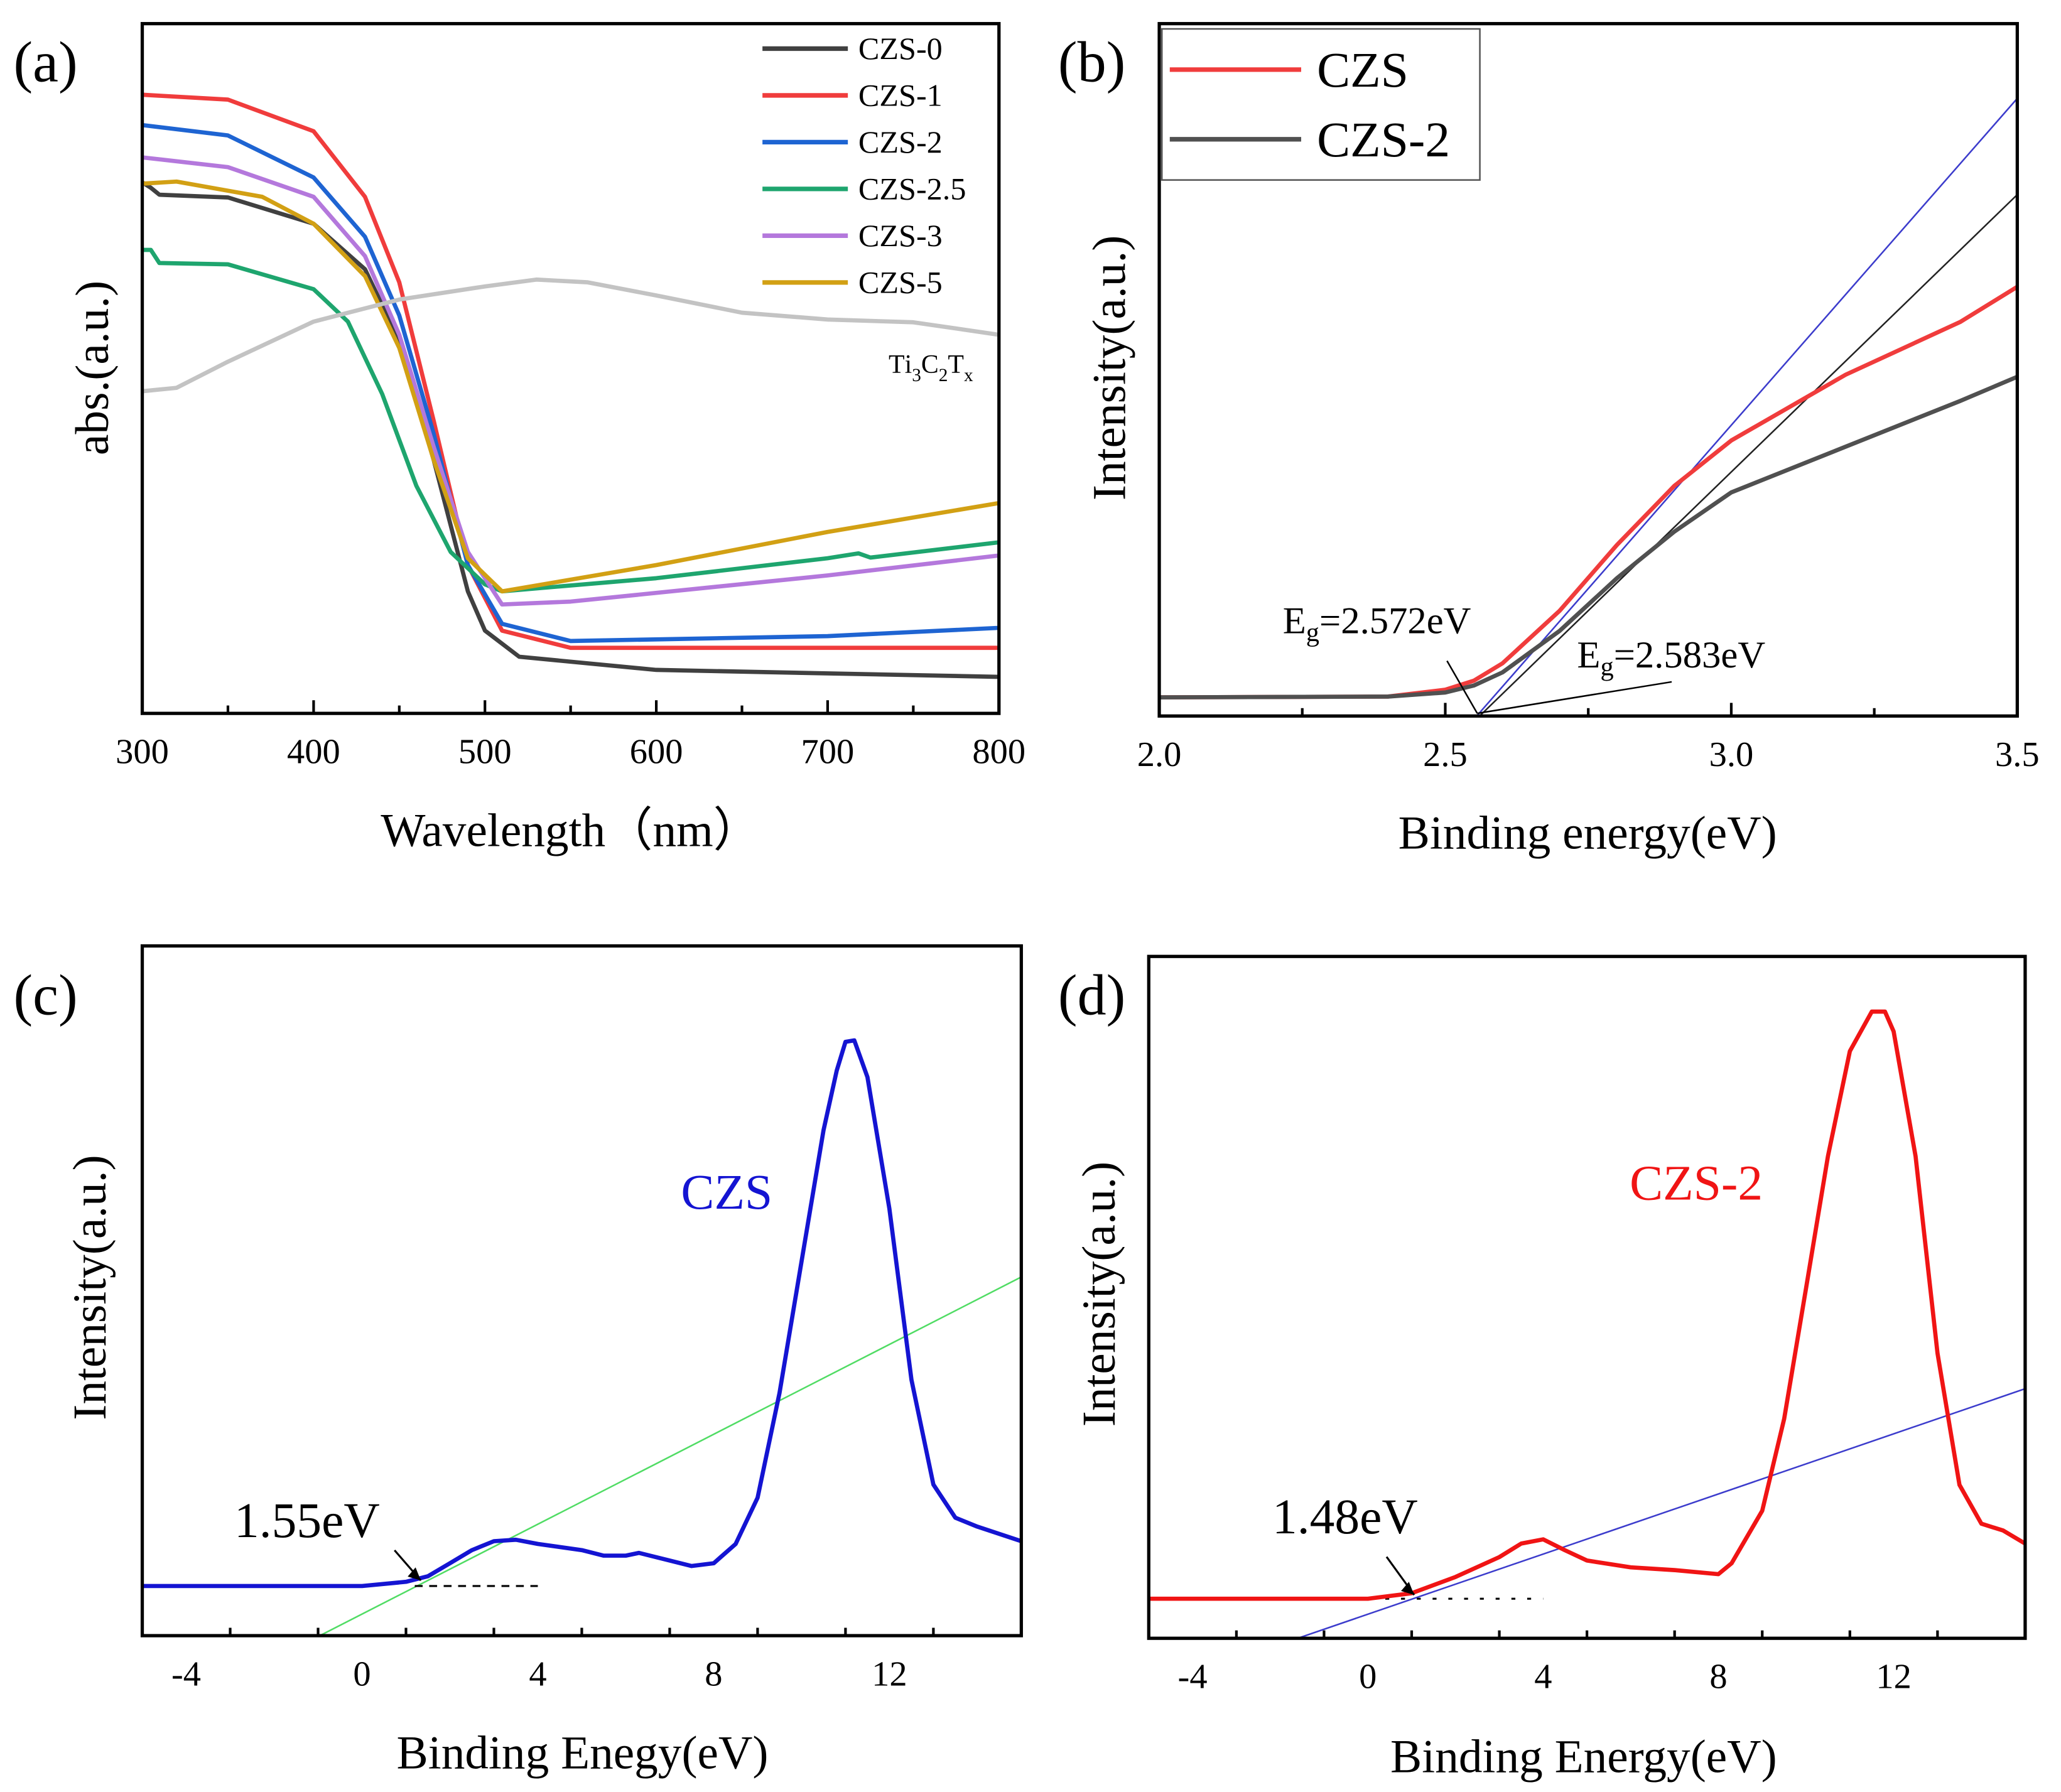 Image resolution: width=2061 pixels, height=1792 pixels. Describe the element at coordinates (852, 96) in the screenshot. I see `legend-item: CZS-1` at that location.